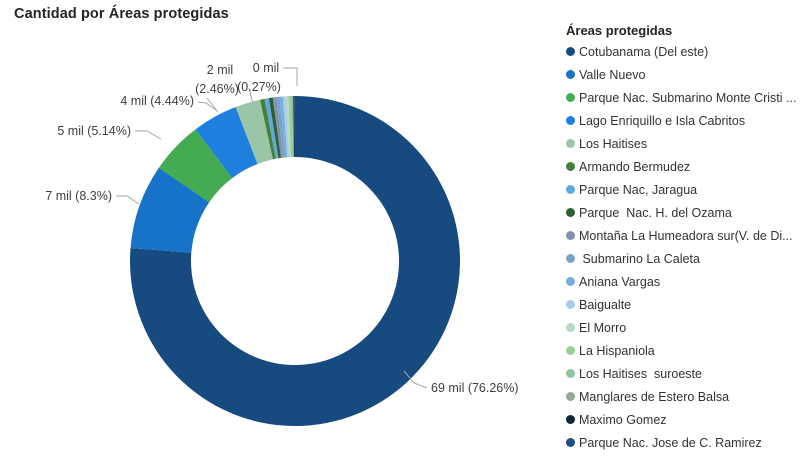  Describe the element at coordinates (121, 14) in the screenshot. I see `chart-title: Cantidad por Áreas protegidas` at that location.